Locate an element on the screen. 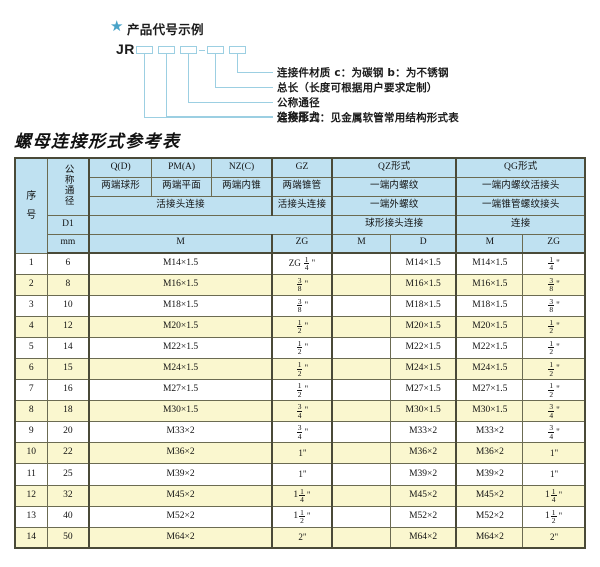  callout-connect-type: 连接形式：见金属软管常用结构形式表 is located at coordinates (368, 118).